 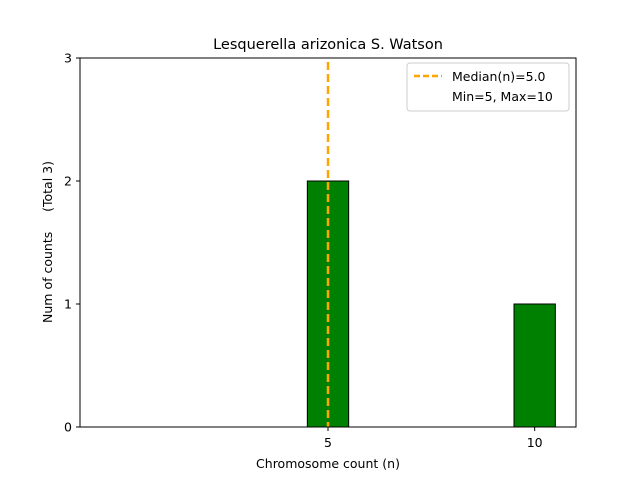 What do you see at coordinates (68, 181) in the screenshot?
I see `y-tick-label: 2` at bounding box center [68, 181].